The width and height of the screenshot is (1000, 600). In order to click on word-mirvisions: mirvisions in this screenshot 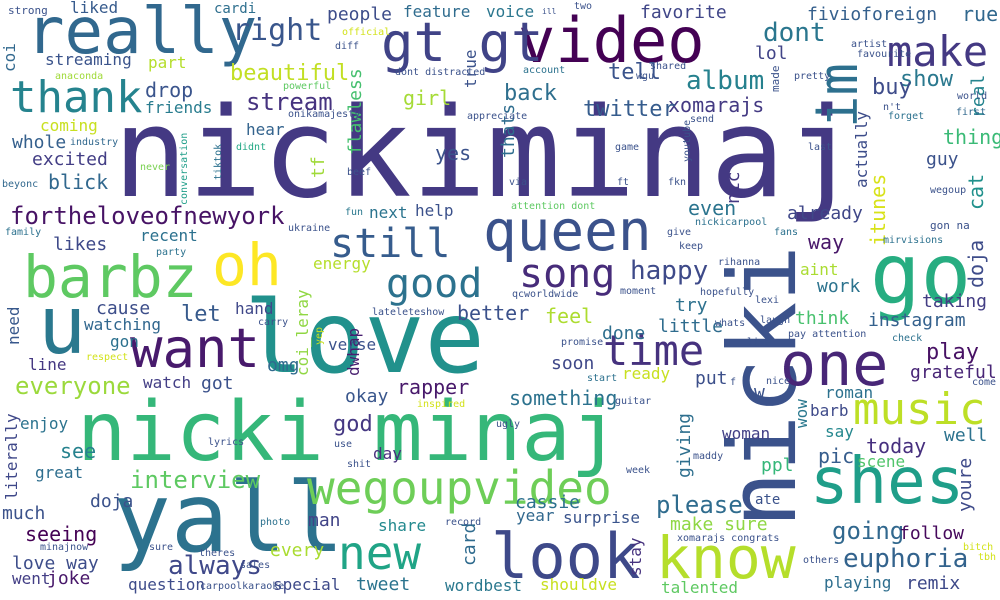, I will do `click(913, 240)`.